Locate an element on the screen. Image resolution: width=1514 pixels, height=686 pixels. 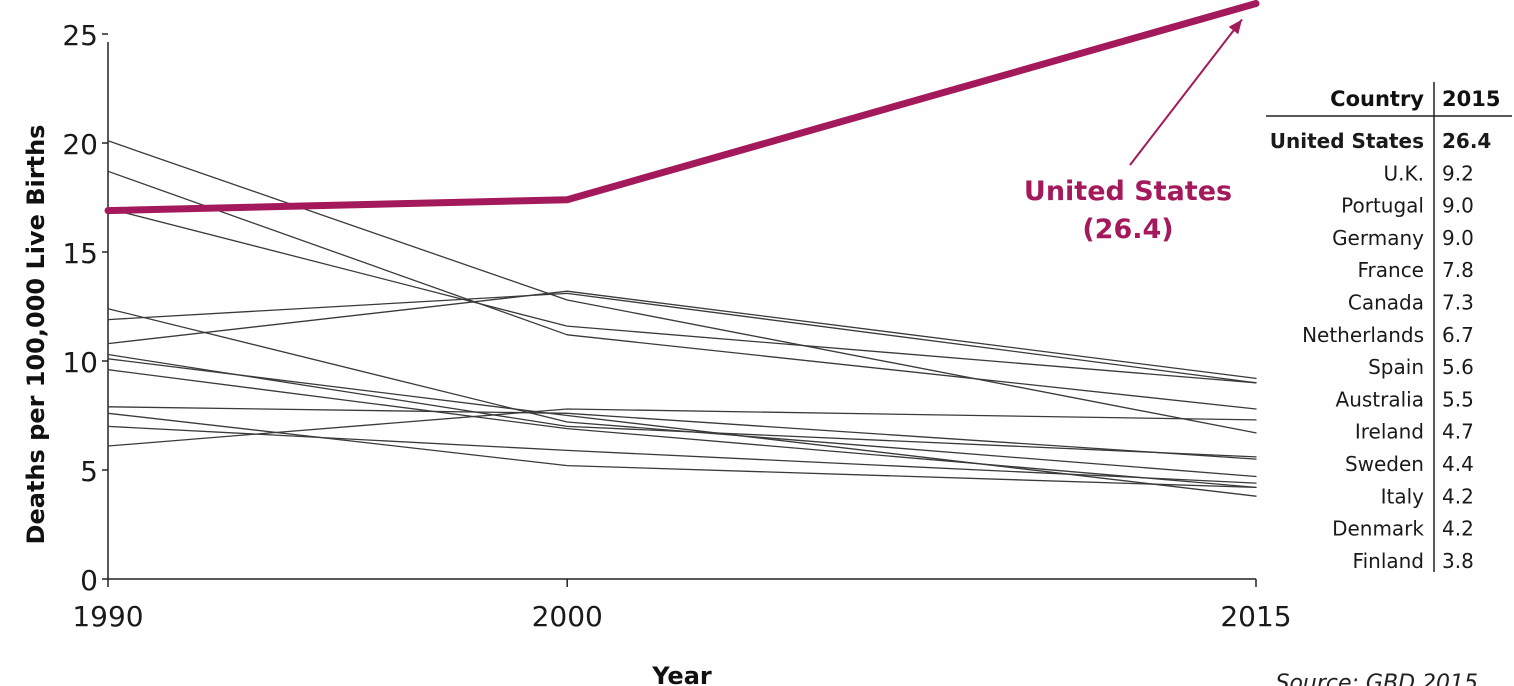
table-cell-value: 26.4 is located at coordinates (1466, 141).